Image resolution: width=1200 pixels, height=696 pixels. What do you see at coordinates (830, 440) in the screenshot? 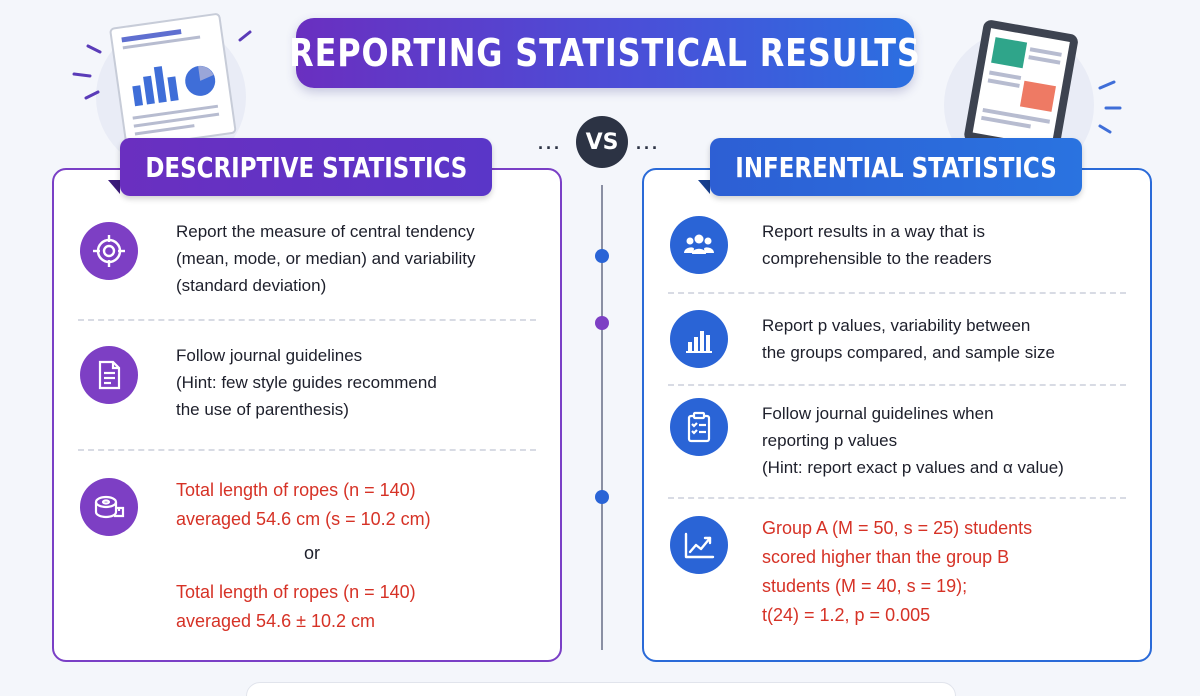
I see `text-line: reporting p values` at bounding box center [830, 440].